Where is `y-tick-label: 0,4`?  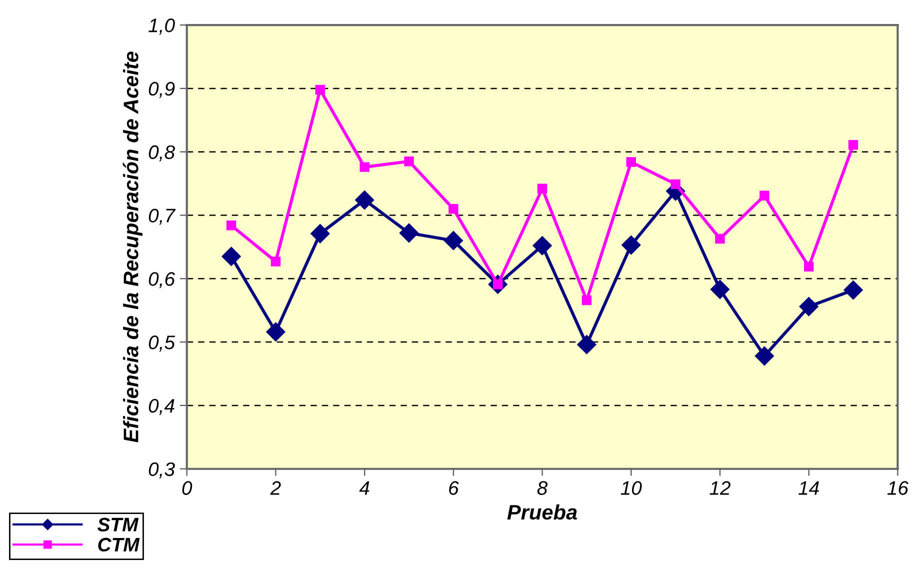
y-tick-label: 0,4 is located at coordinates (161, 406).